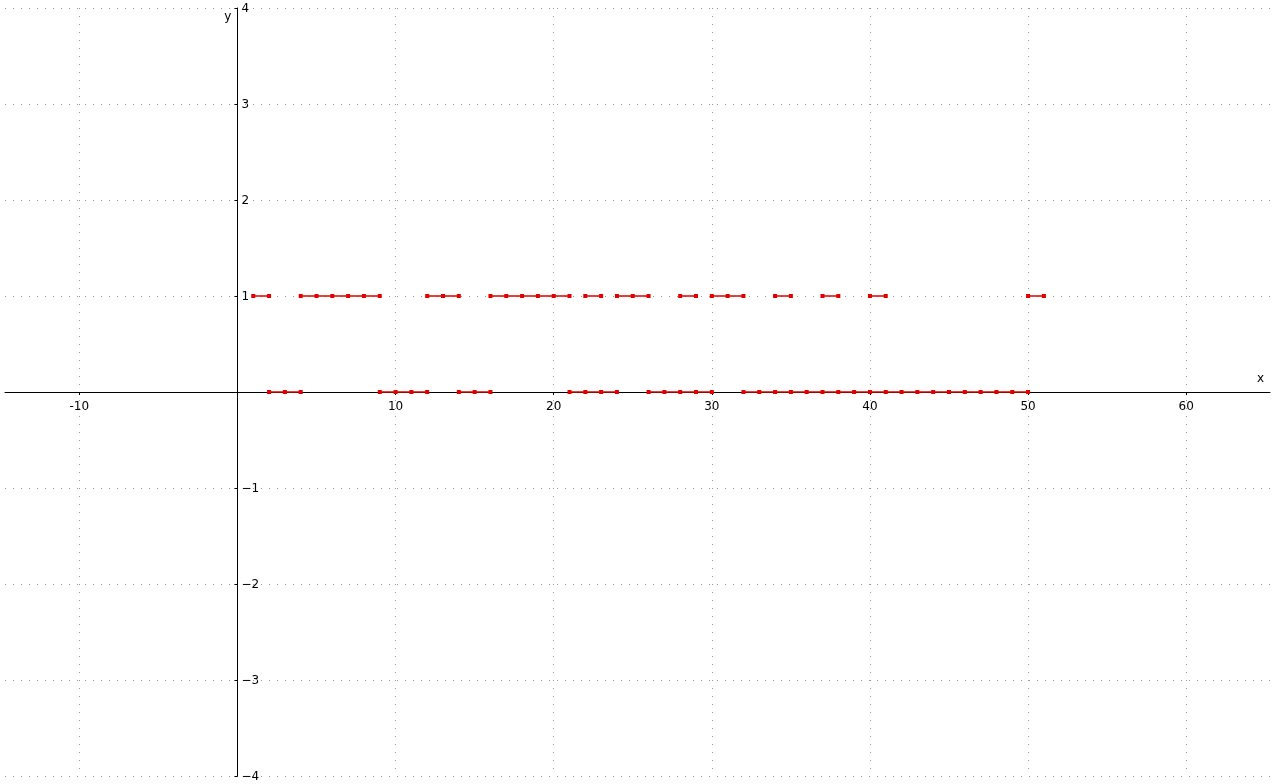  I want to click on x-tick-label: 50, so click(1028, 406).